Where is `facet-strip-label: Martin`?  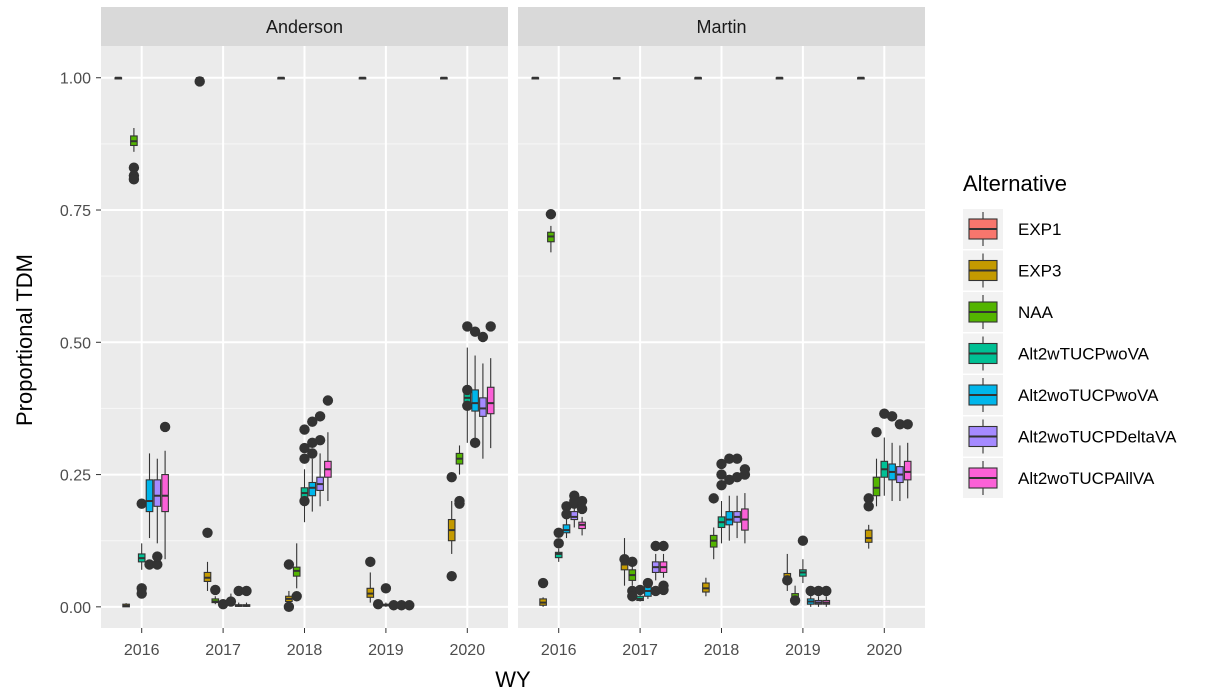
facet-strip-label: Martin is located at coordinates (721, 27).